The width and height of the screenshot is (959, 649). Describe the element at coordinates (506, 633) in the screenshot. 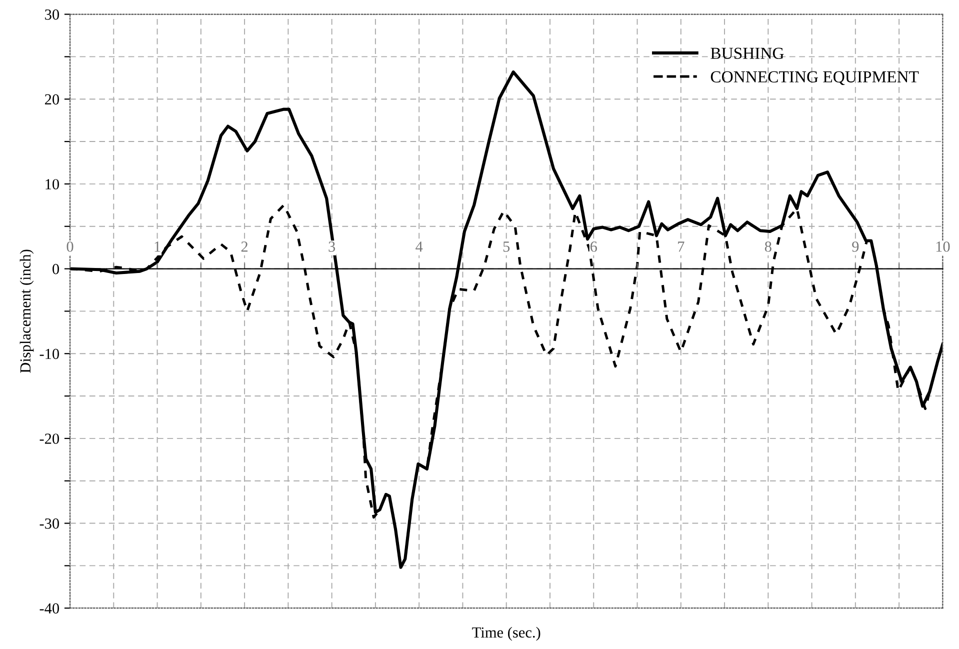

I see `x-axis-title: Time (sec.)` at that location.